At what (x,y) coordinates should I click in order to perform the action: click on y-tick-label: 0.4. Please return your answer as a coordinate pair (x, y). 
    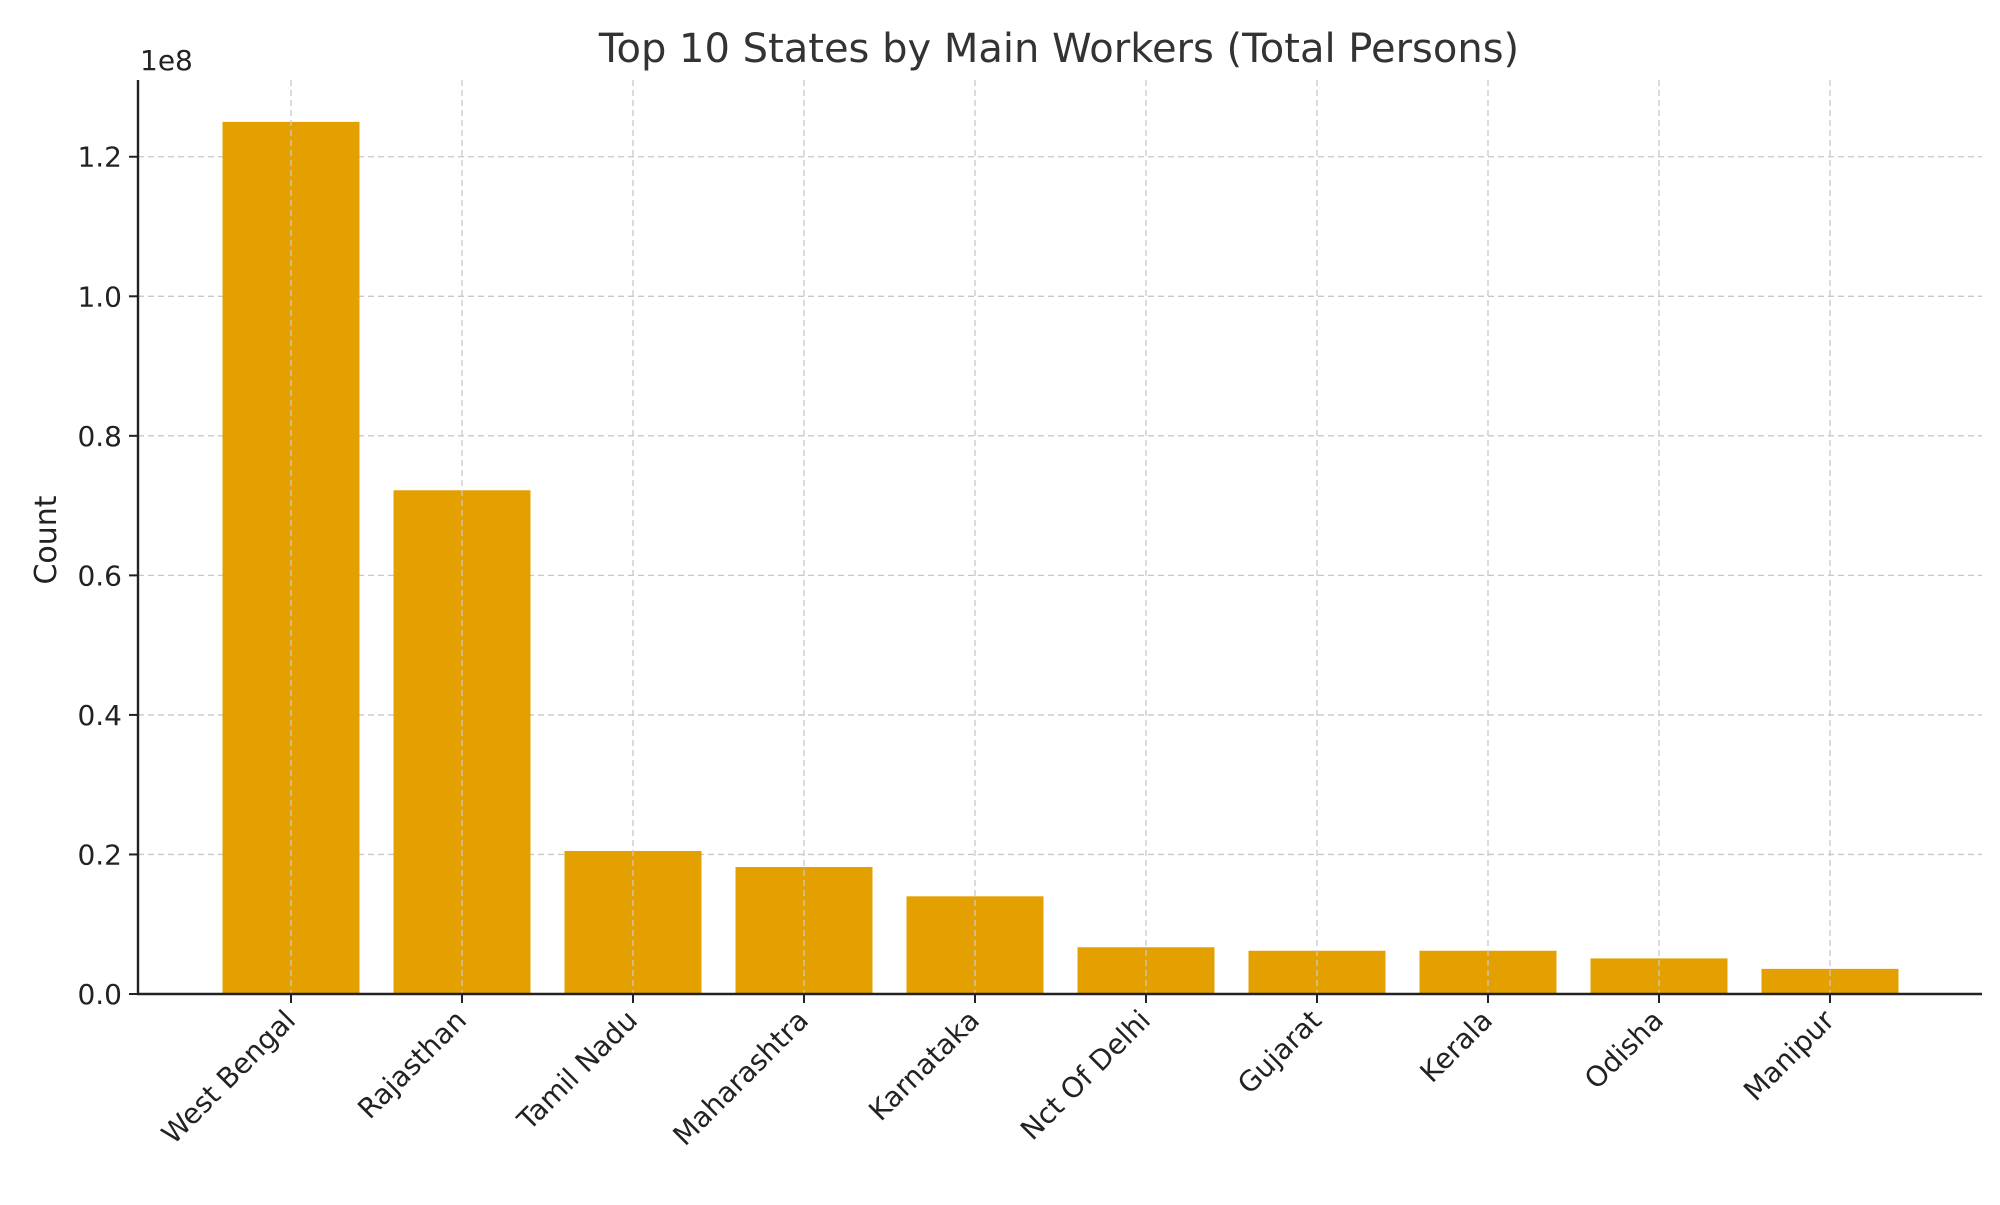
    Looking at the image, I should click on (99, 715).